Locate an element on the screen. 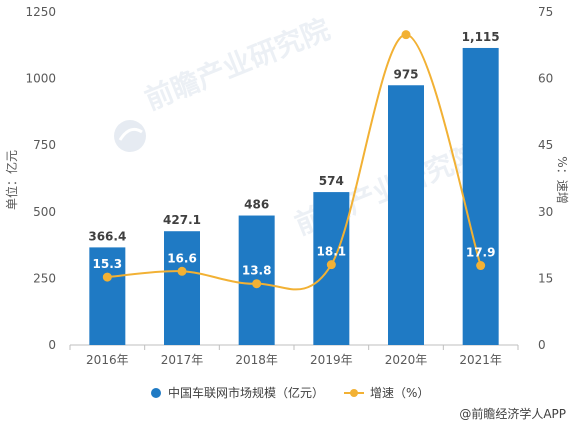  y2-tick-label: 0 is located at coordinates (542, 345).